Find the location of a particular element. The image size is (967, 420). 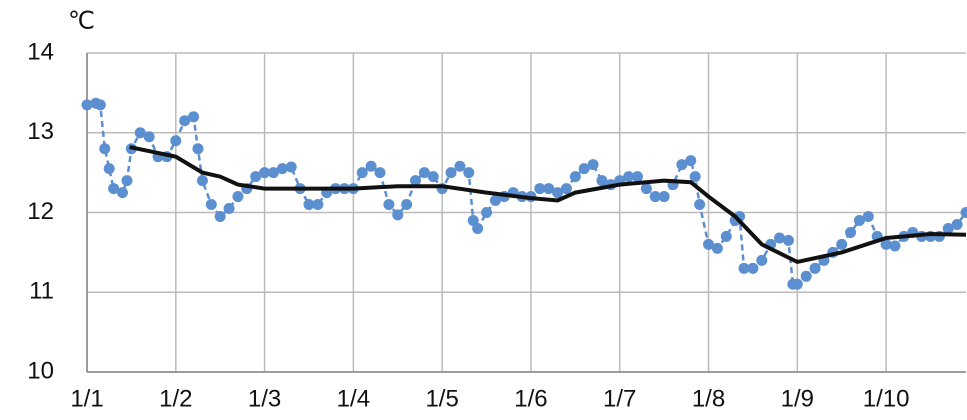

x-tick-label: 1/7 is located at coordinates (619, 398).